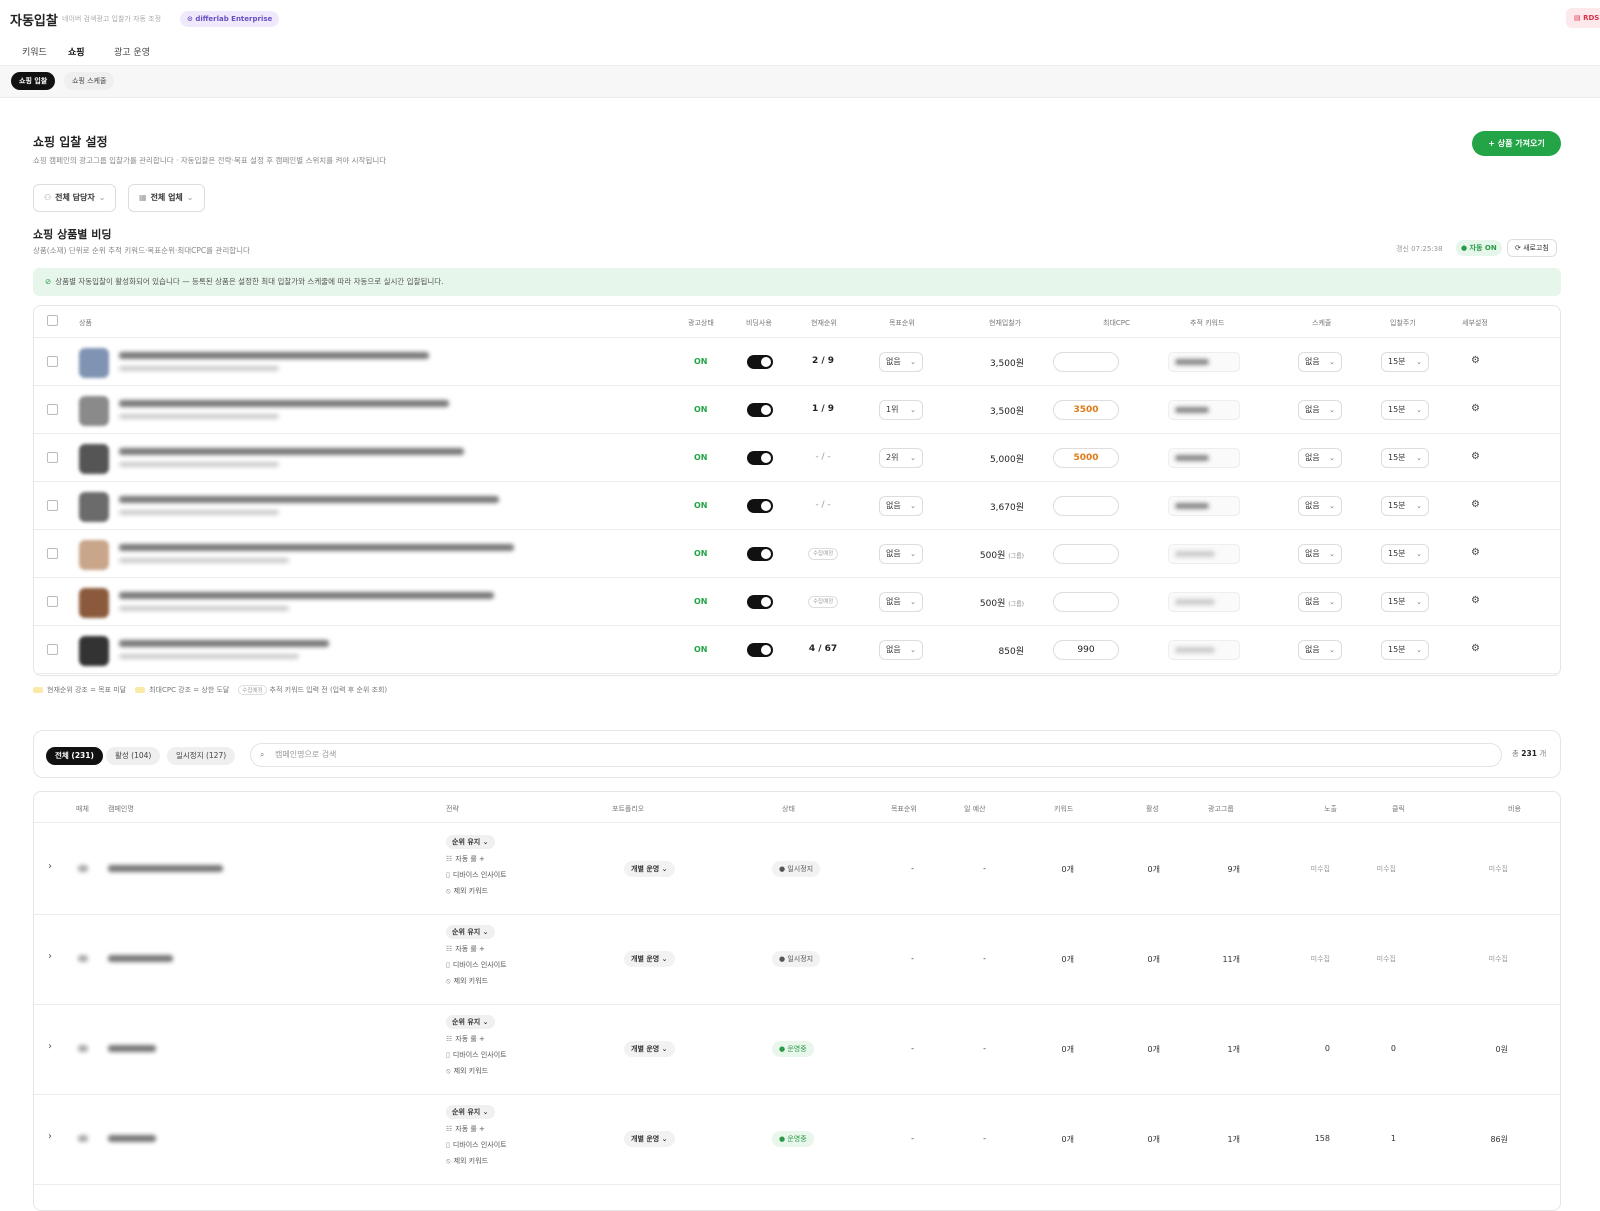  I want to click on tab-keyword: 키워드, so click(34, 53).